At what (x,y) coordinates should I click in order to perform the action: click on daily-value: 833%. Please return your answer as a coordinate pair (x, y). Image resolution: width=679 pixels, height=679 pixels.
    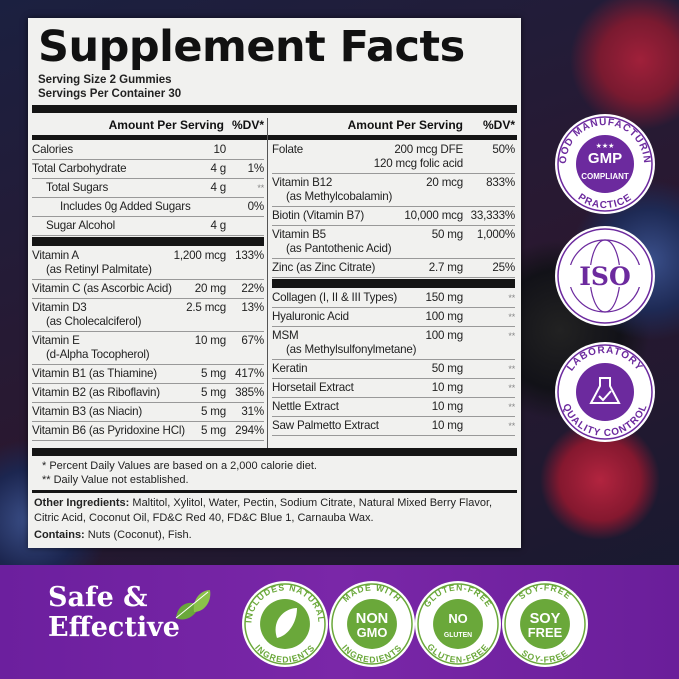
    Looking at the image, I should click on (500, 182).